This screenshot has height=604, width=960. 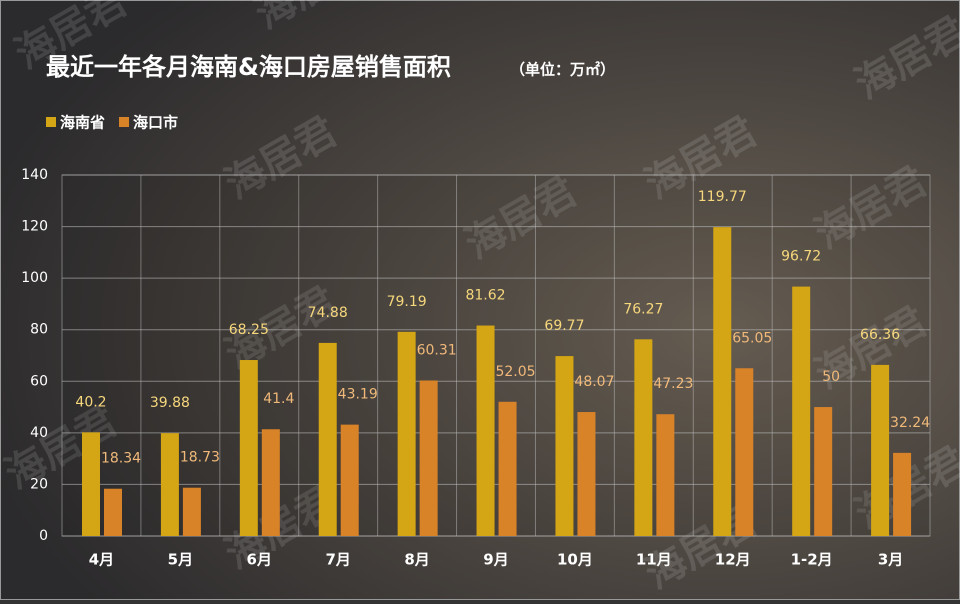 What do you see at coordinates (101, 560) in the screenshot?
I see `x-tick-label: 4月` at bounding box center [101, 560].